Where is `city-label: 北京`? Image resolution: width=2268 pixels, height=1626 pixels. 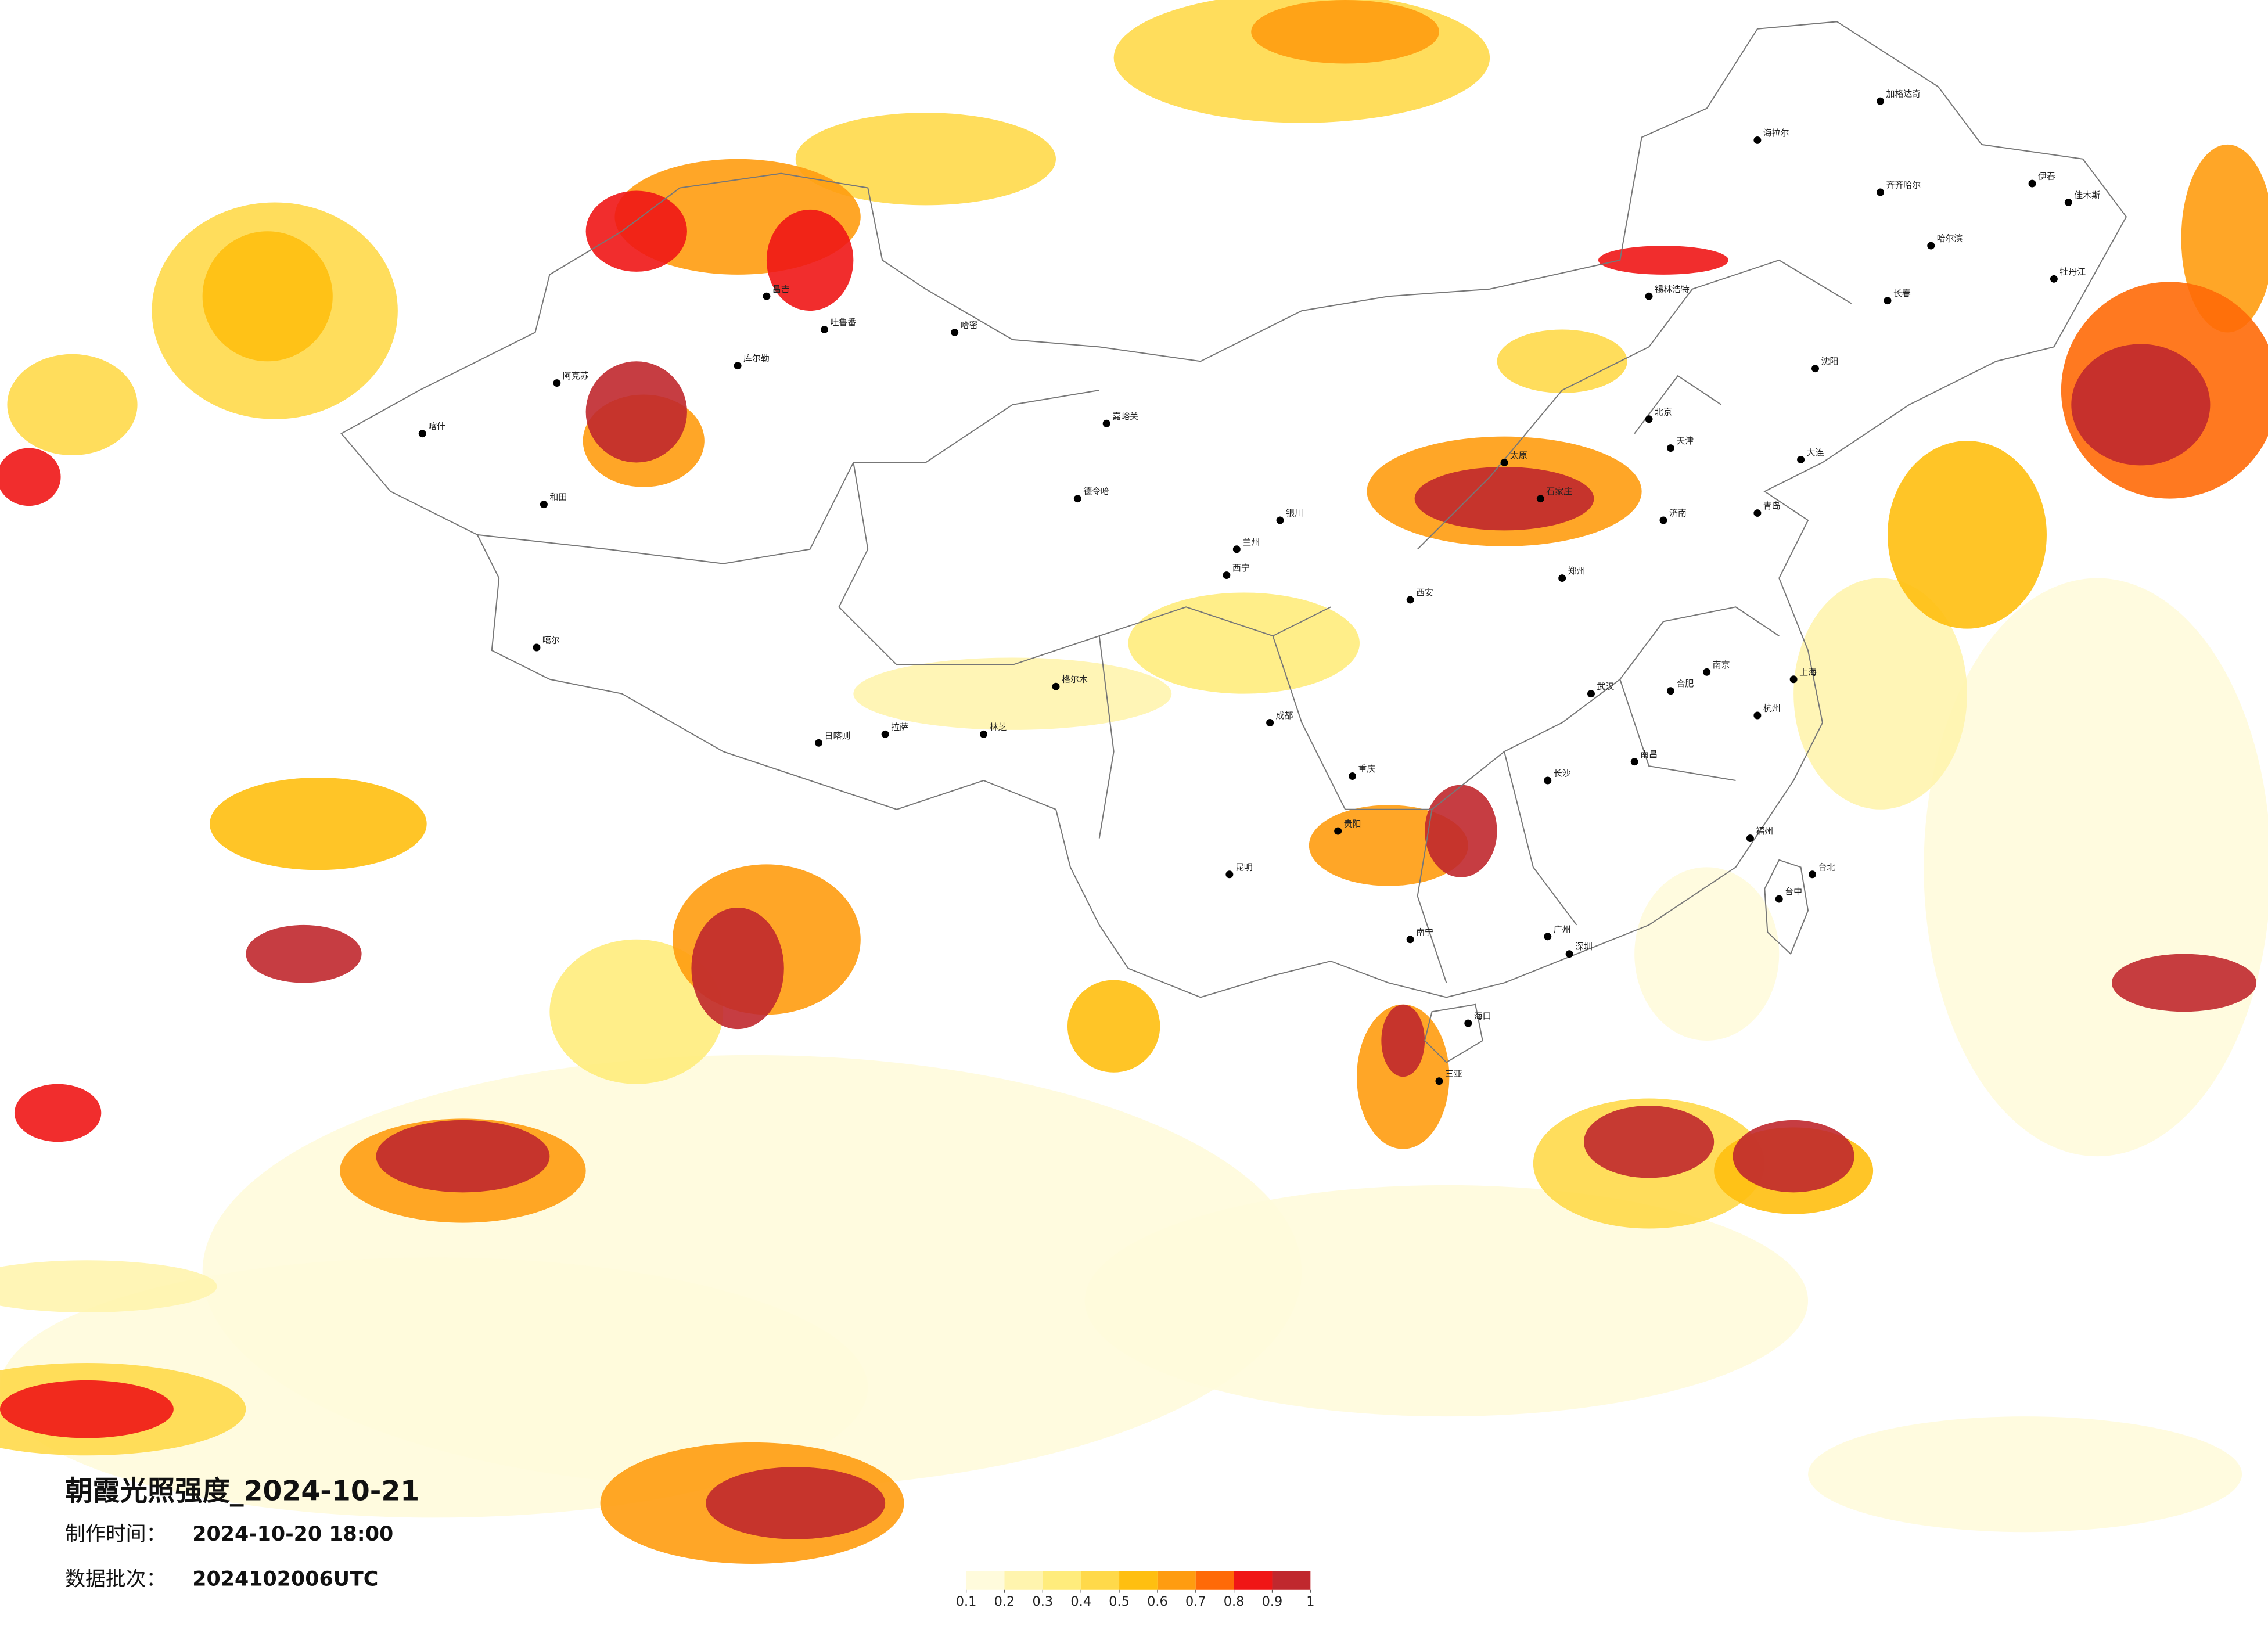 city-label: 北京 is located at coordinates (1663, 412).